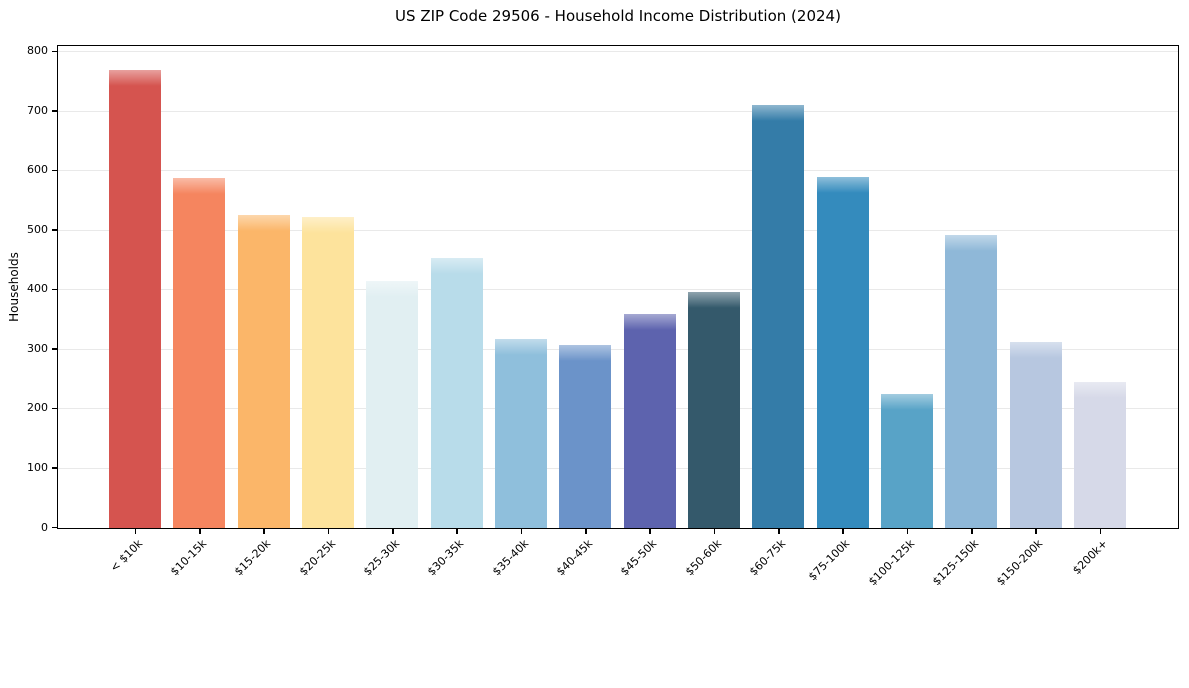 This screenshot has width=1189, height=688. What do you see at coordinates (971, 381) in the screenshot?
I see `bar-$125-150k` at bounding box center [971, 381].